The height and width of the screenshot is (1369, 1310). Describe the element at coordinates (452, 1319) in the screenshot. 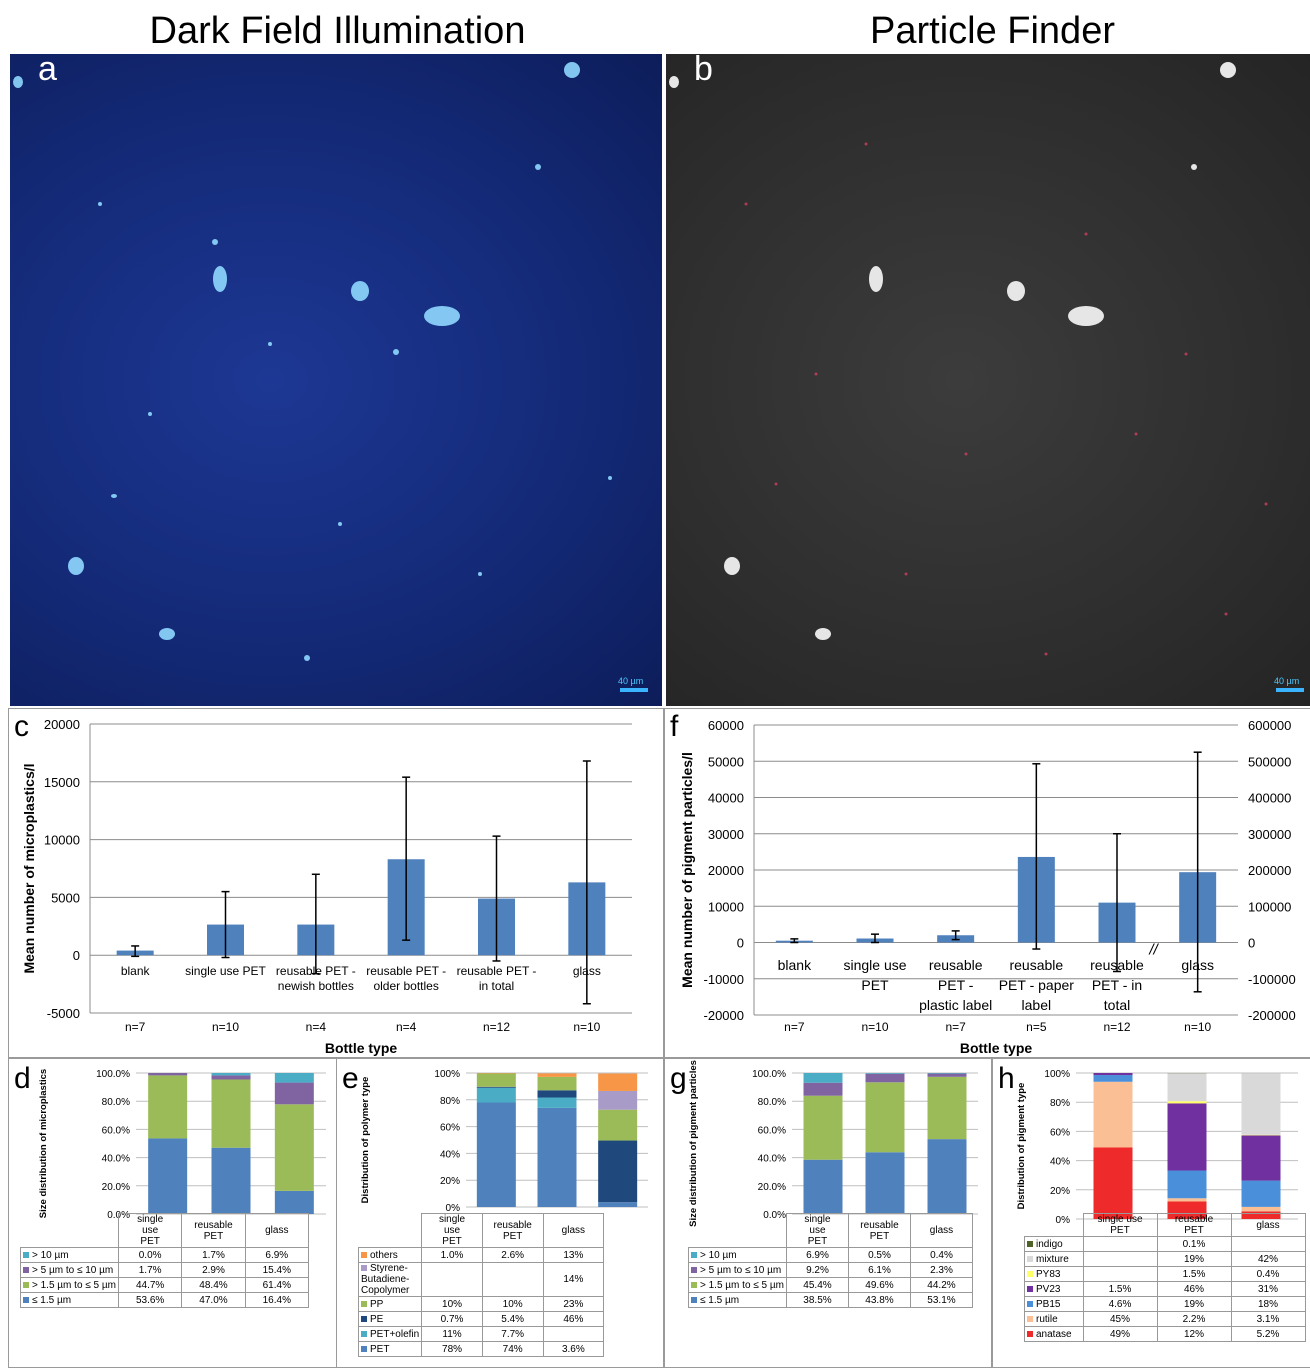

I see `table-cell: 0.7%` at that location.